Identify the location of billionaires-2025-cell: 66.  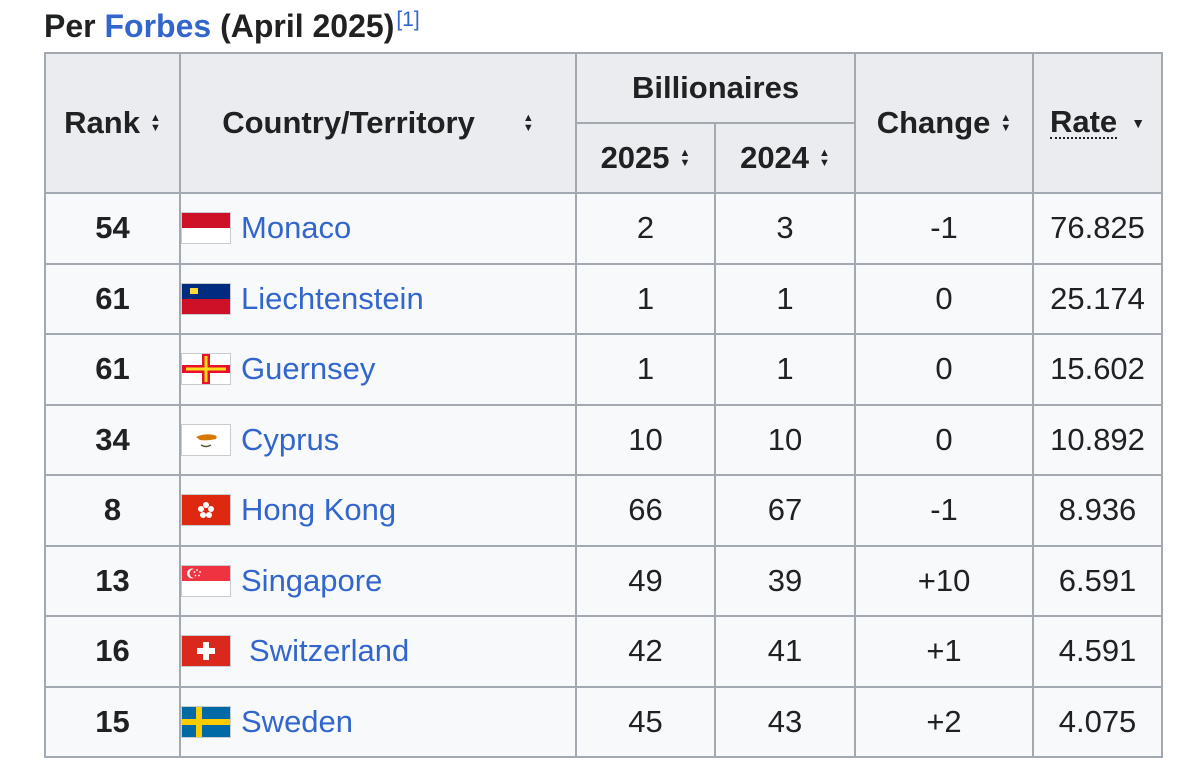
(645, 510).